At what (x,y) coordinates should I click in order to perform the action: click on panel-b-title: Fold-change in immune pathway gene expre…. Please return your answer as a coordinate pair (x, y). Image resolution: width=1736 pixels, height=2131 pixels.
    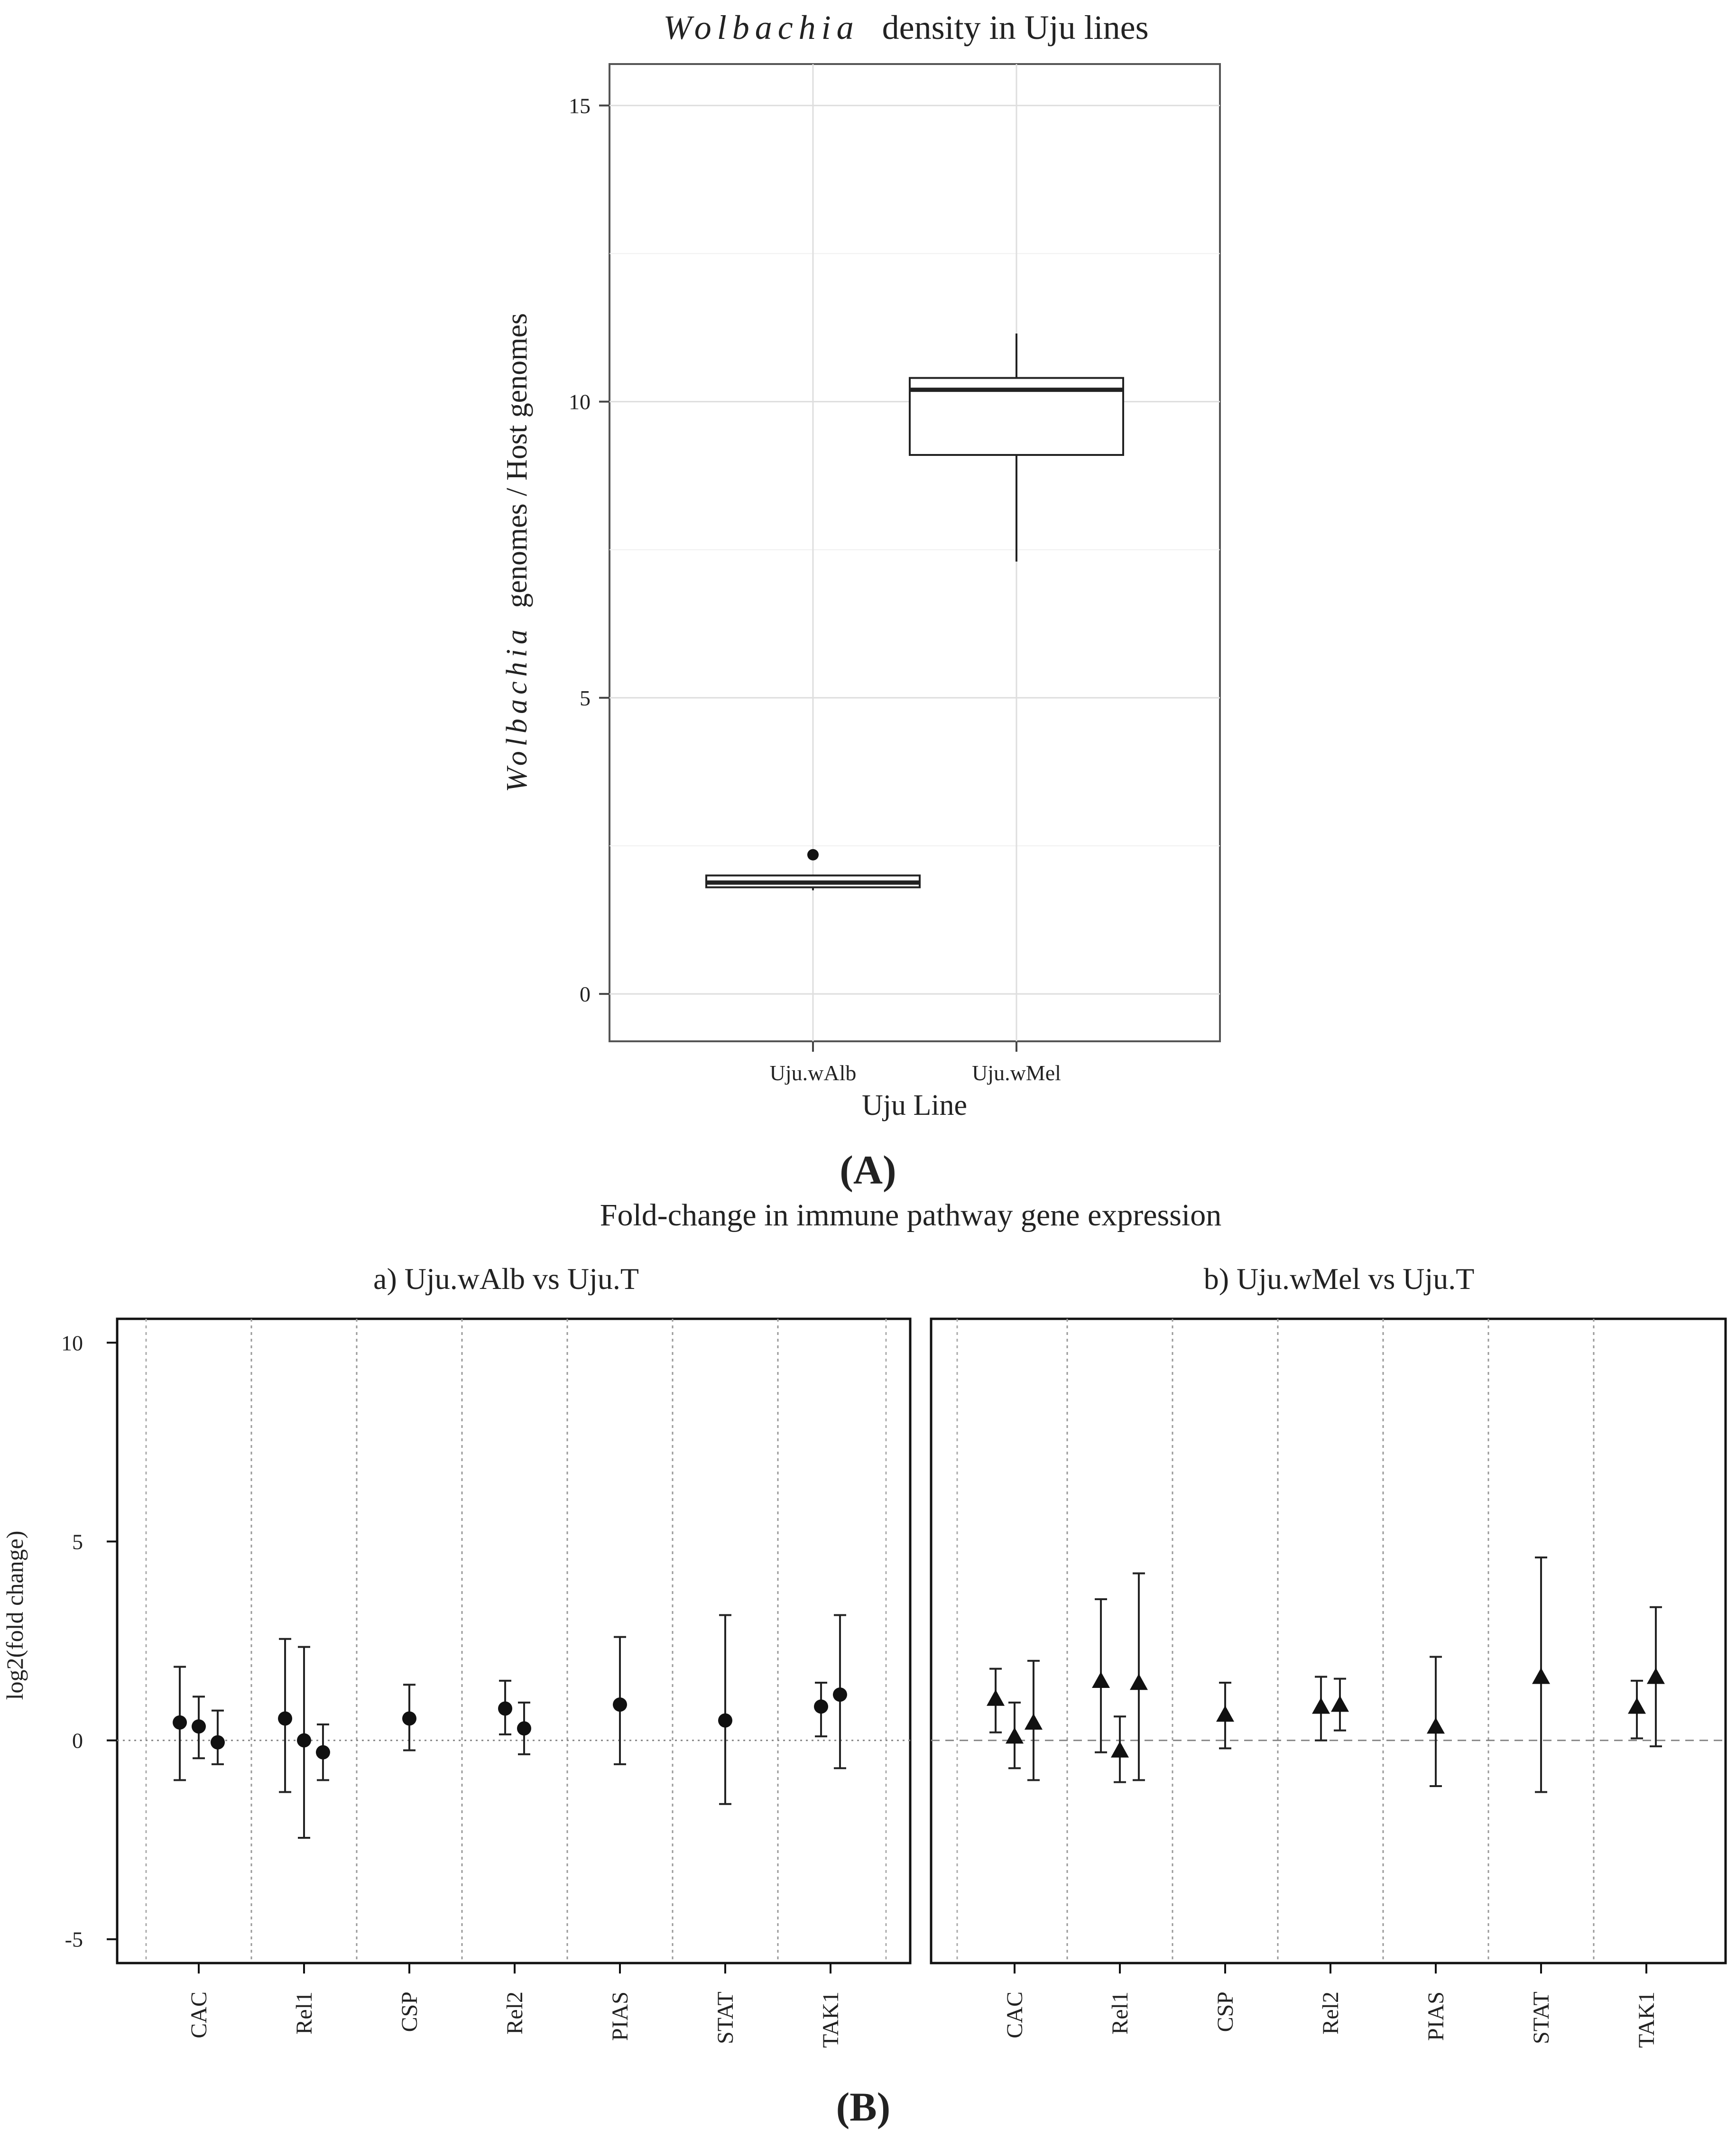
    Looking at the image, I should click on (911, 1215).